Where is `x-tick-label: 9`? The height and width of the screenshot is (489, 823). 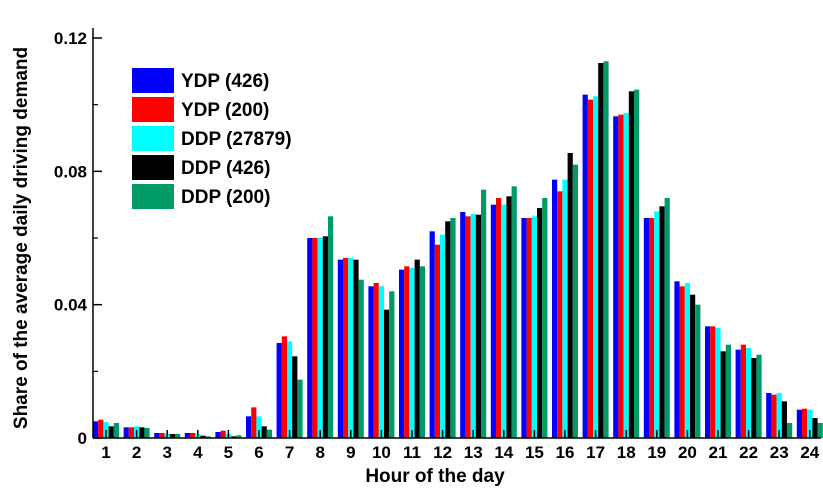 x-tick-label: 9 is located at coordinates (350, 452).